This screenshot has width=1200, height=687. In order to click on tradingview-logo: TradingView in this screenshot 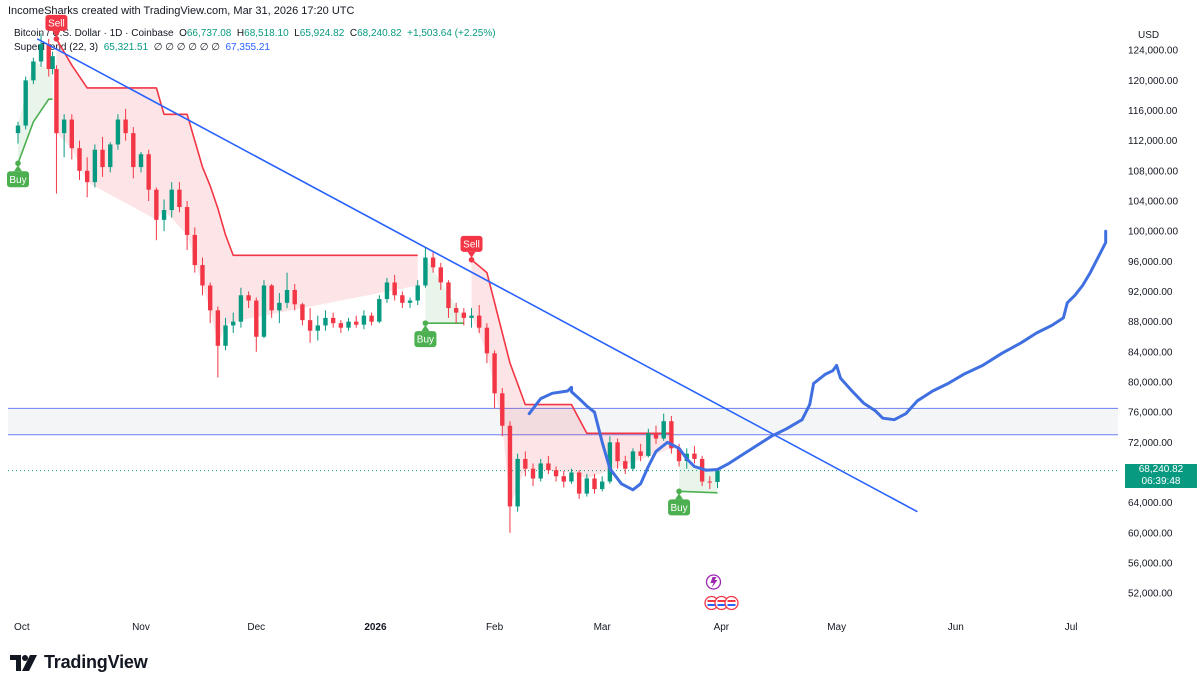, I will do `click(79, 662)`.